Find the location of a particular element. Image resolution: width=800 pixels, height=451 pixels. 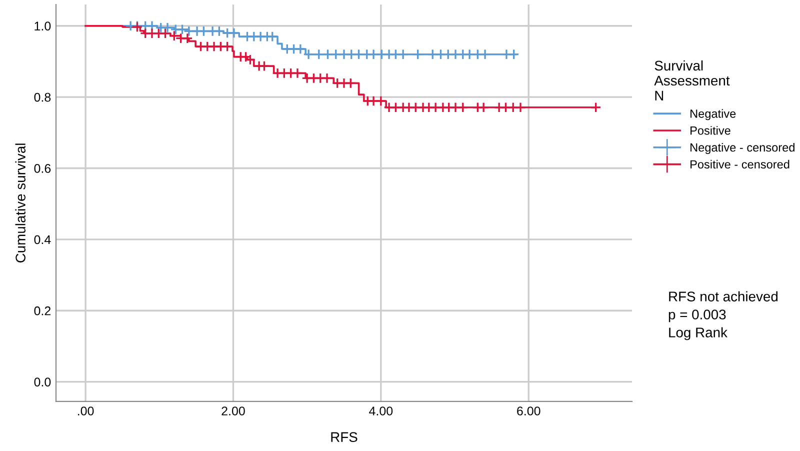

y-tick-label: 0.6 is located at coordinates (42, 168).